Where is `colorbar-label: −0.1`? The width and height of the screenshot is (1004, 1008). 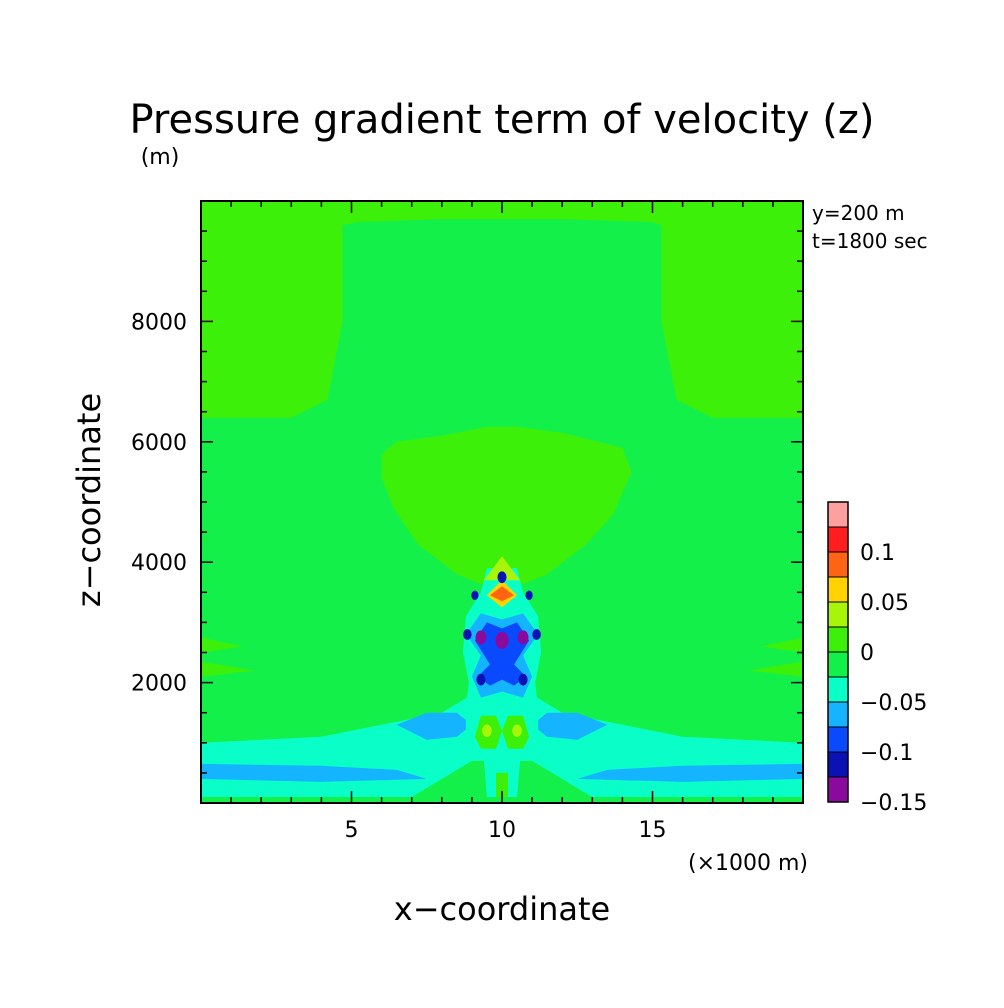
colorbar-label: −0.1 is located at coordinates (886, 753).